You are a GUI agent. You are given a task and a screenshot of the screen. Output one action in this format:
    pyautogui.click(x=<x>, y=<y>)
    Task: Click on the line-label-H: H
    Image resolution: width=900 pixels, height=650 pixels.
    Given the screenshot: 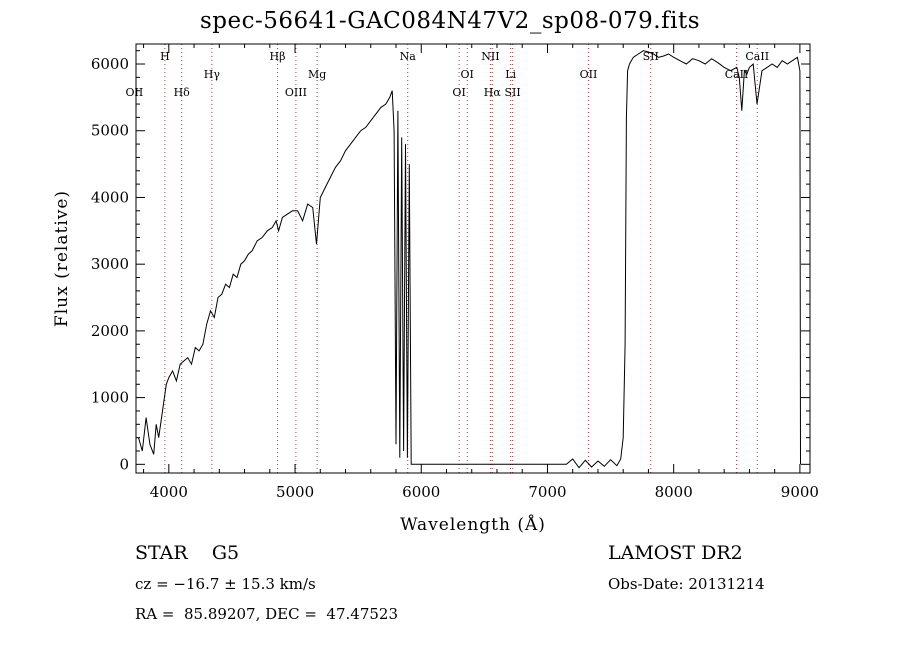 What is the action you would take?
    pyautogui.click(x=165, y=56)
    